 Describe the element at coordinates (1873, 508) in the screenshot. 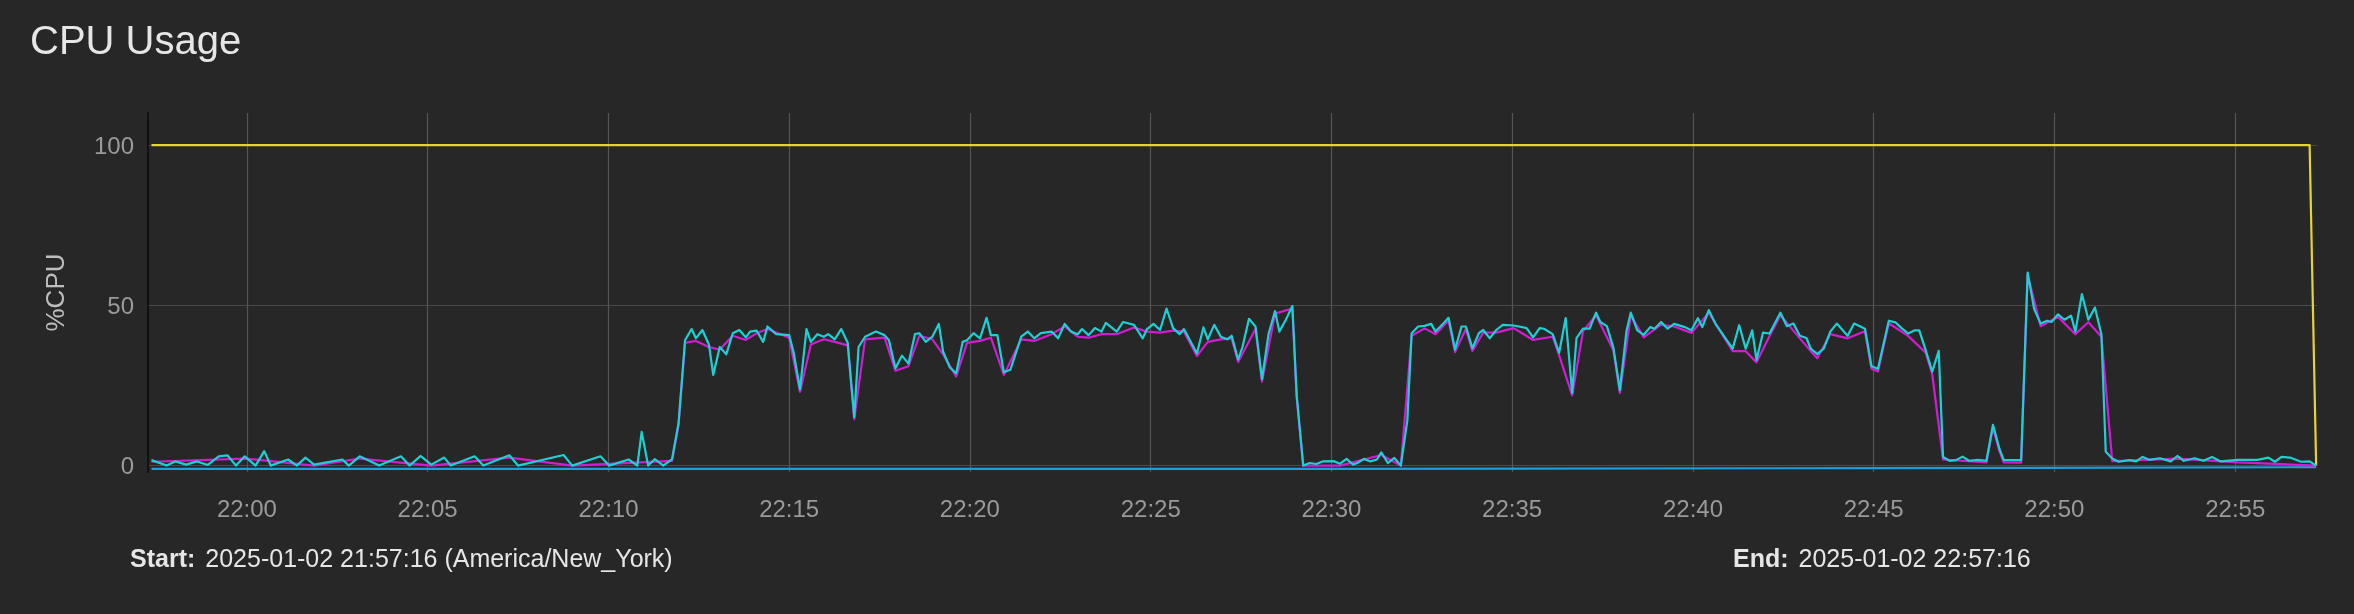

I see `x-tick-label: 22:45` at that location.